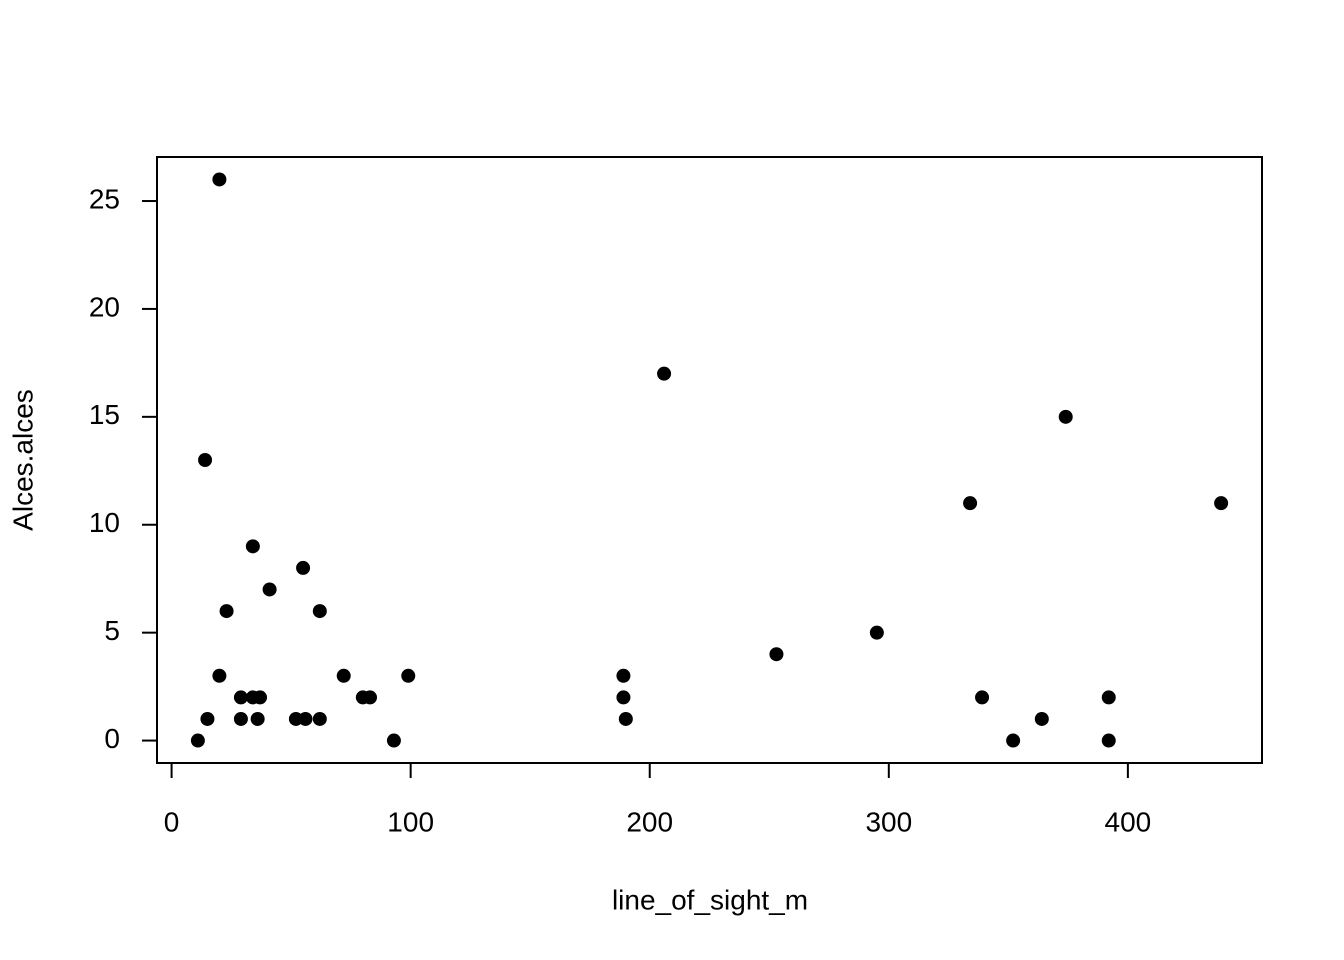  Describe the element at coordinates (22, 460) in the screenshot. I see `y-axis-label: Alces.alces` at that location.